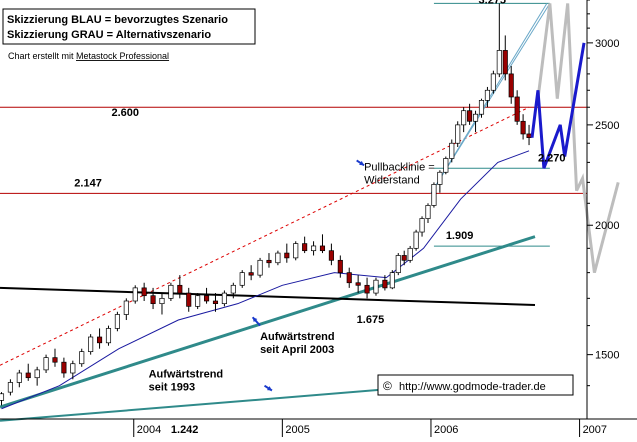 This screenshot has width=637, height=442. Describe the element at coordinates (172, 388) in the screenshot. I see `annotation-line: seit 1993` at that location.